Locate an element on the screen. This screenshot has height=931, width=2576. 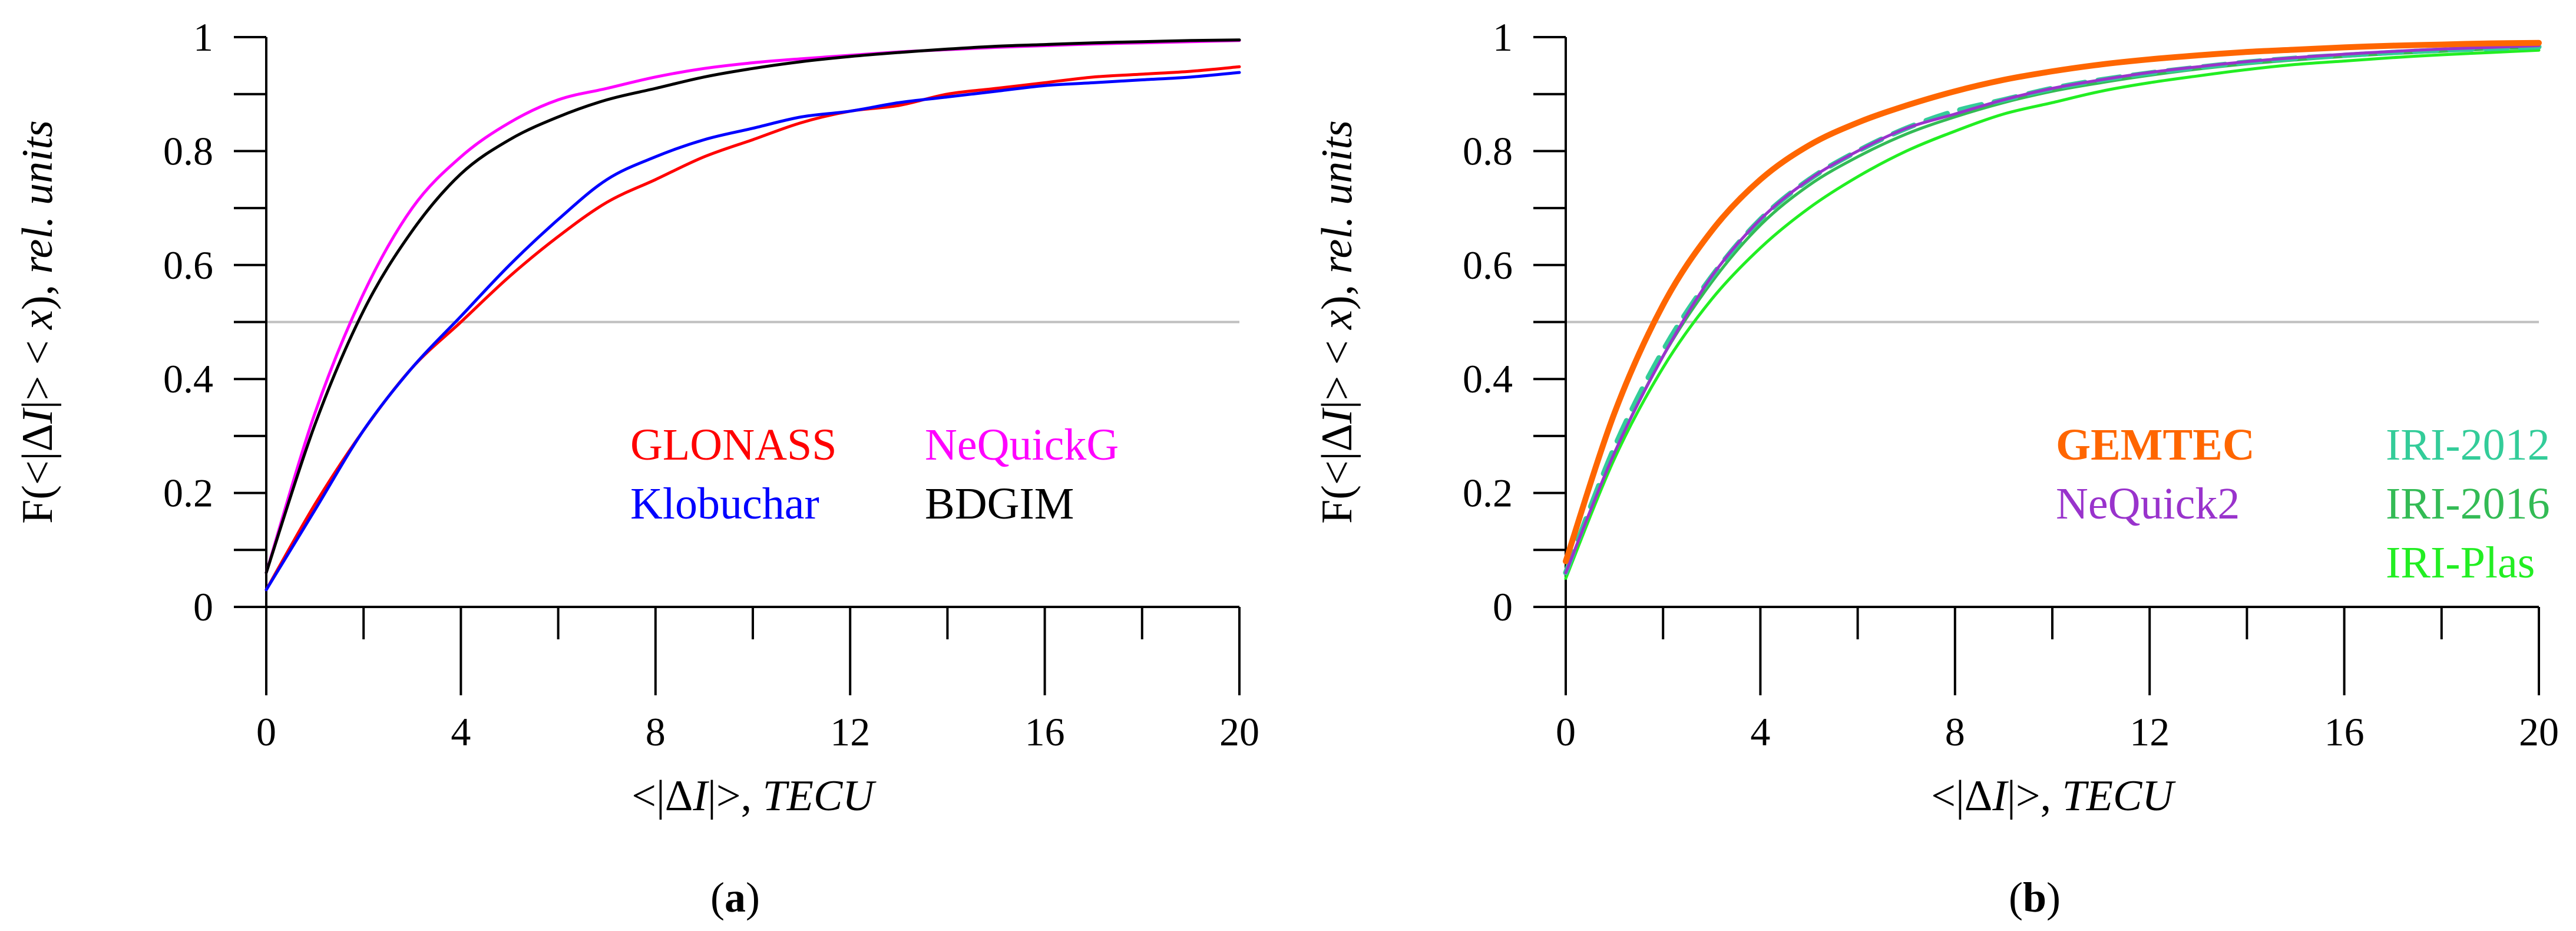
legend-label-iri-plas: IRI-Plas is located at coordinates (2460, 562).